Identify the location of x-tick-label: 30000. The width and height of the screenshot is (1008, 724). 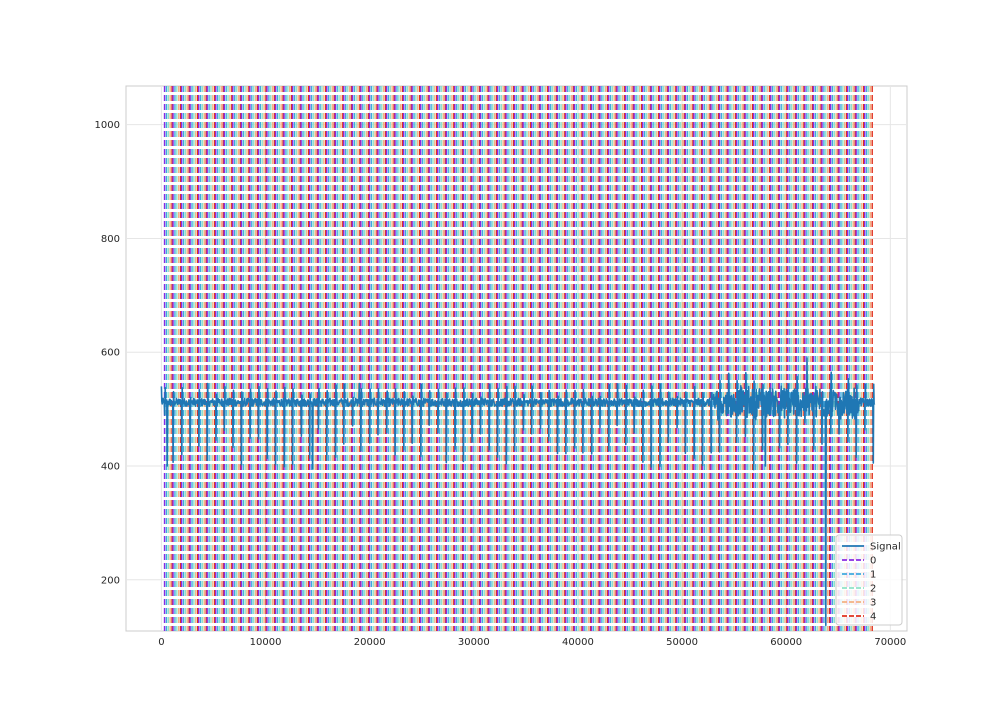
(474, 642).